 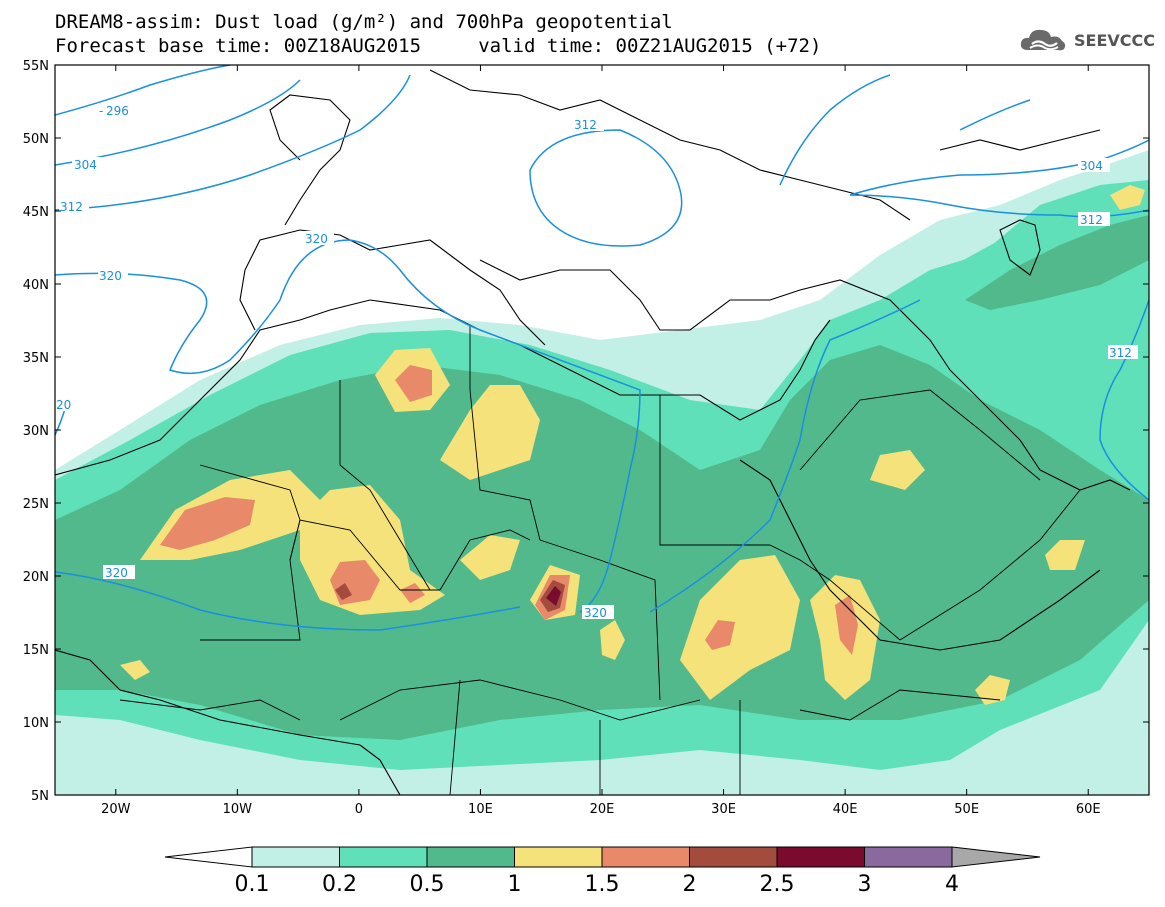 I want to click on cloud-logo-icon, so click(x=1043, y=40).